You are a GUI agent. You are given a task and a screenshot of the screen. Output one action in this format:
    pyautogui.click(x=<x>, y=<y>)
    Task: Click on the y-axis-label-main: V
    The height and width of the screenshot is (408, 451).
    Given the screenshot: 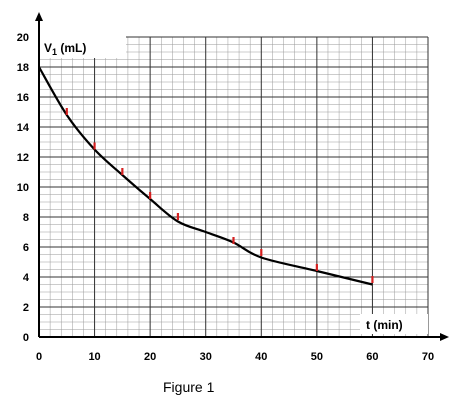 What is the action you would take?
    pyautogui.click(x=48, y=48)
    